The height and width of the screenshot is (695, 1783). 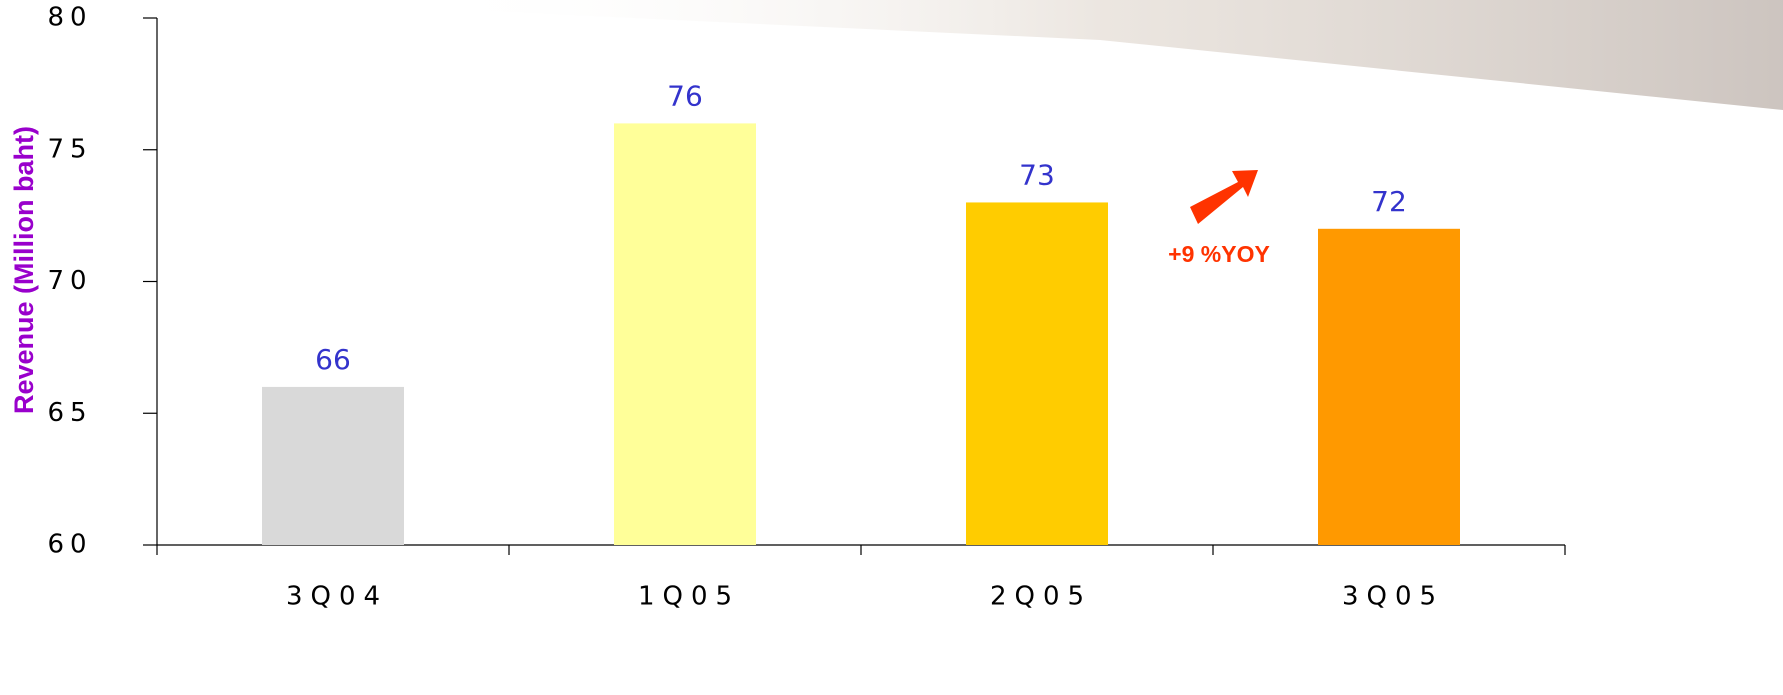 What do you see at coordinates (689, 597) in the screenshot?
I see `x-tick-label: 1Q05` at bounding box center [689, 597].